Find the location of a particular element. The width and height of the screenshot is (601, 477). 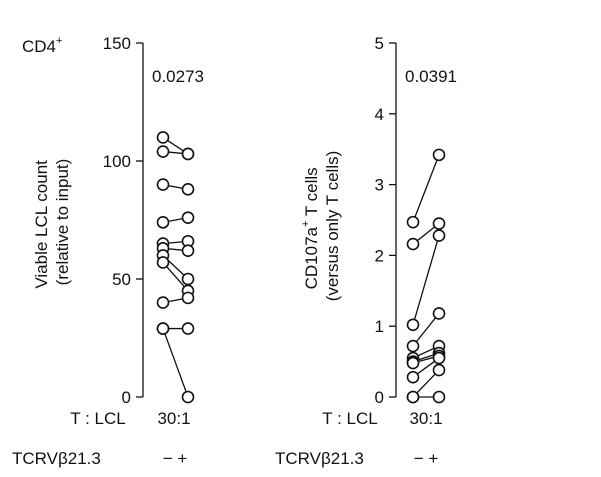

y-axis-label-line-1: Viable LCL count is located at coordinates (41, 224).